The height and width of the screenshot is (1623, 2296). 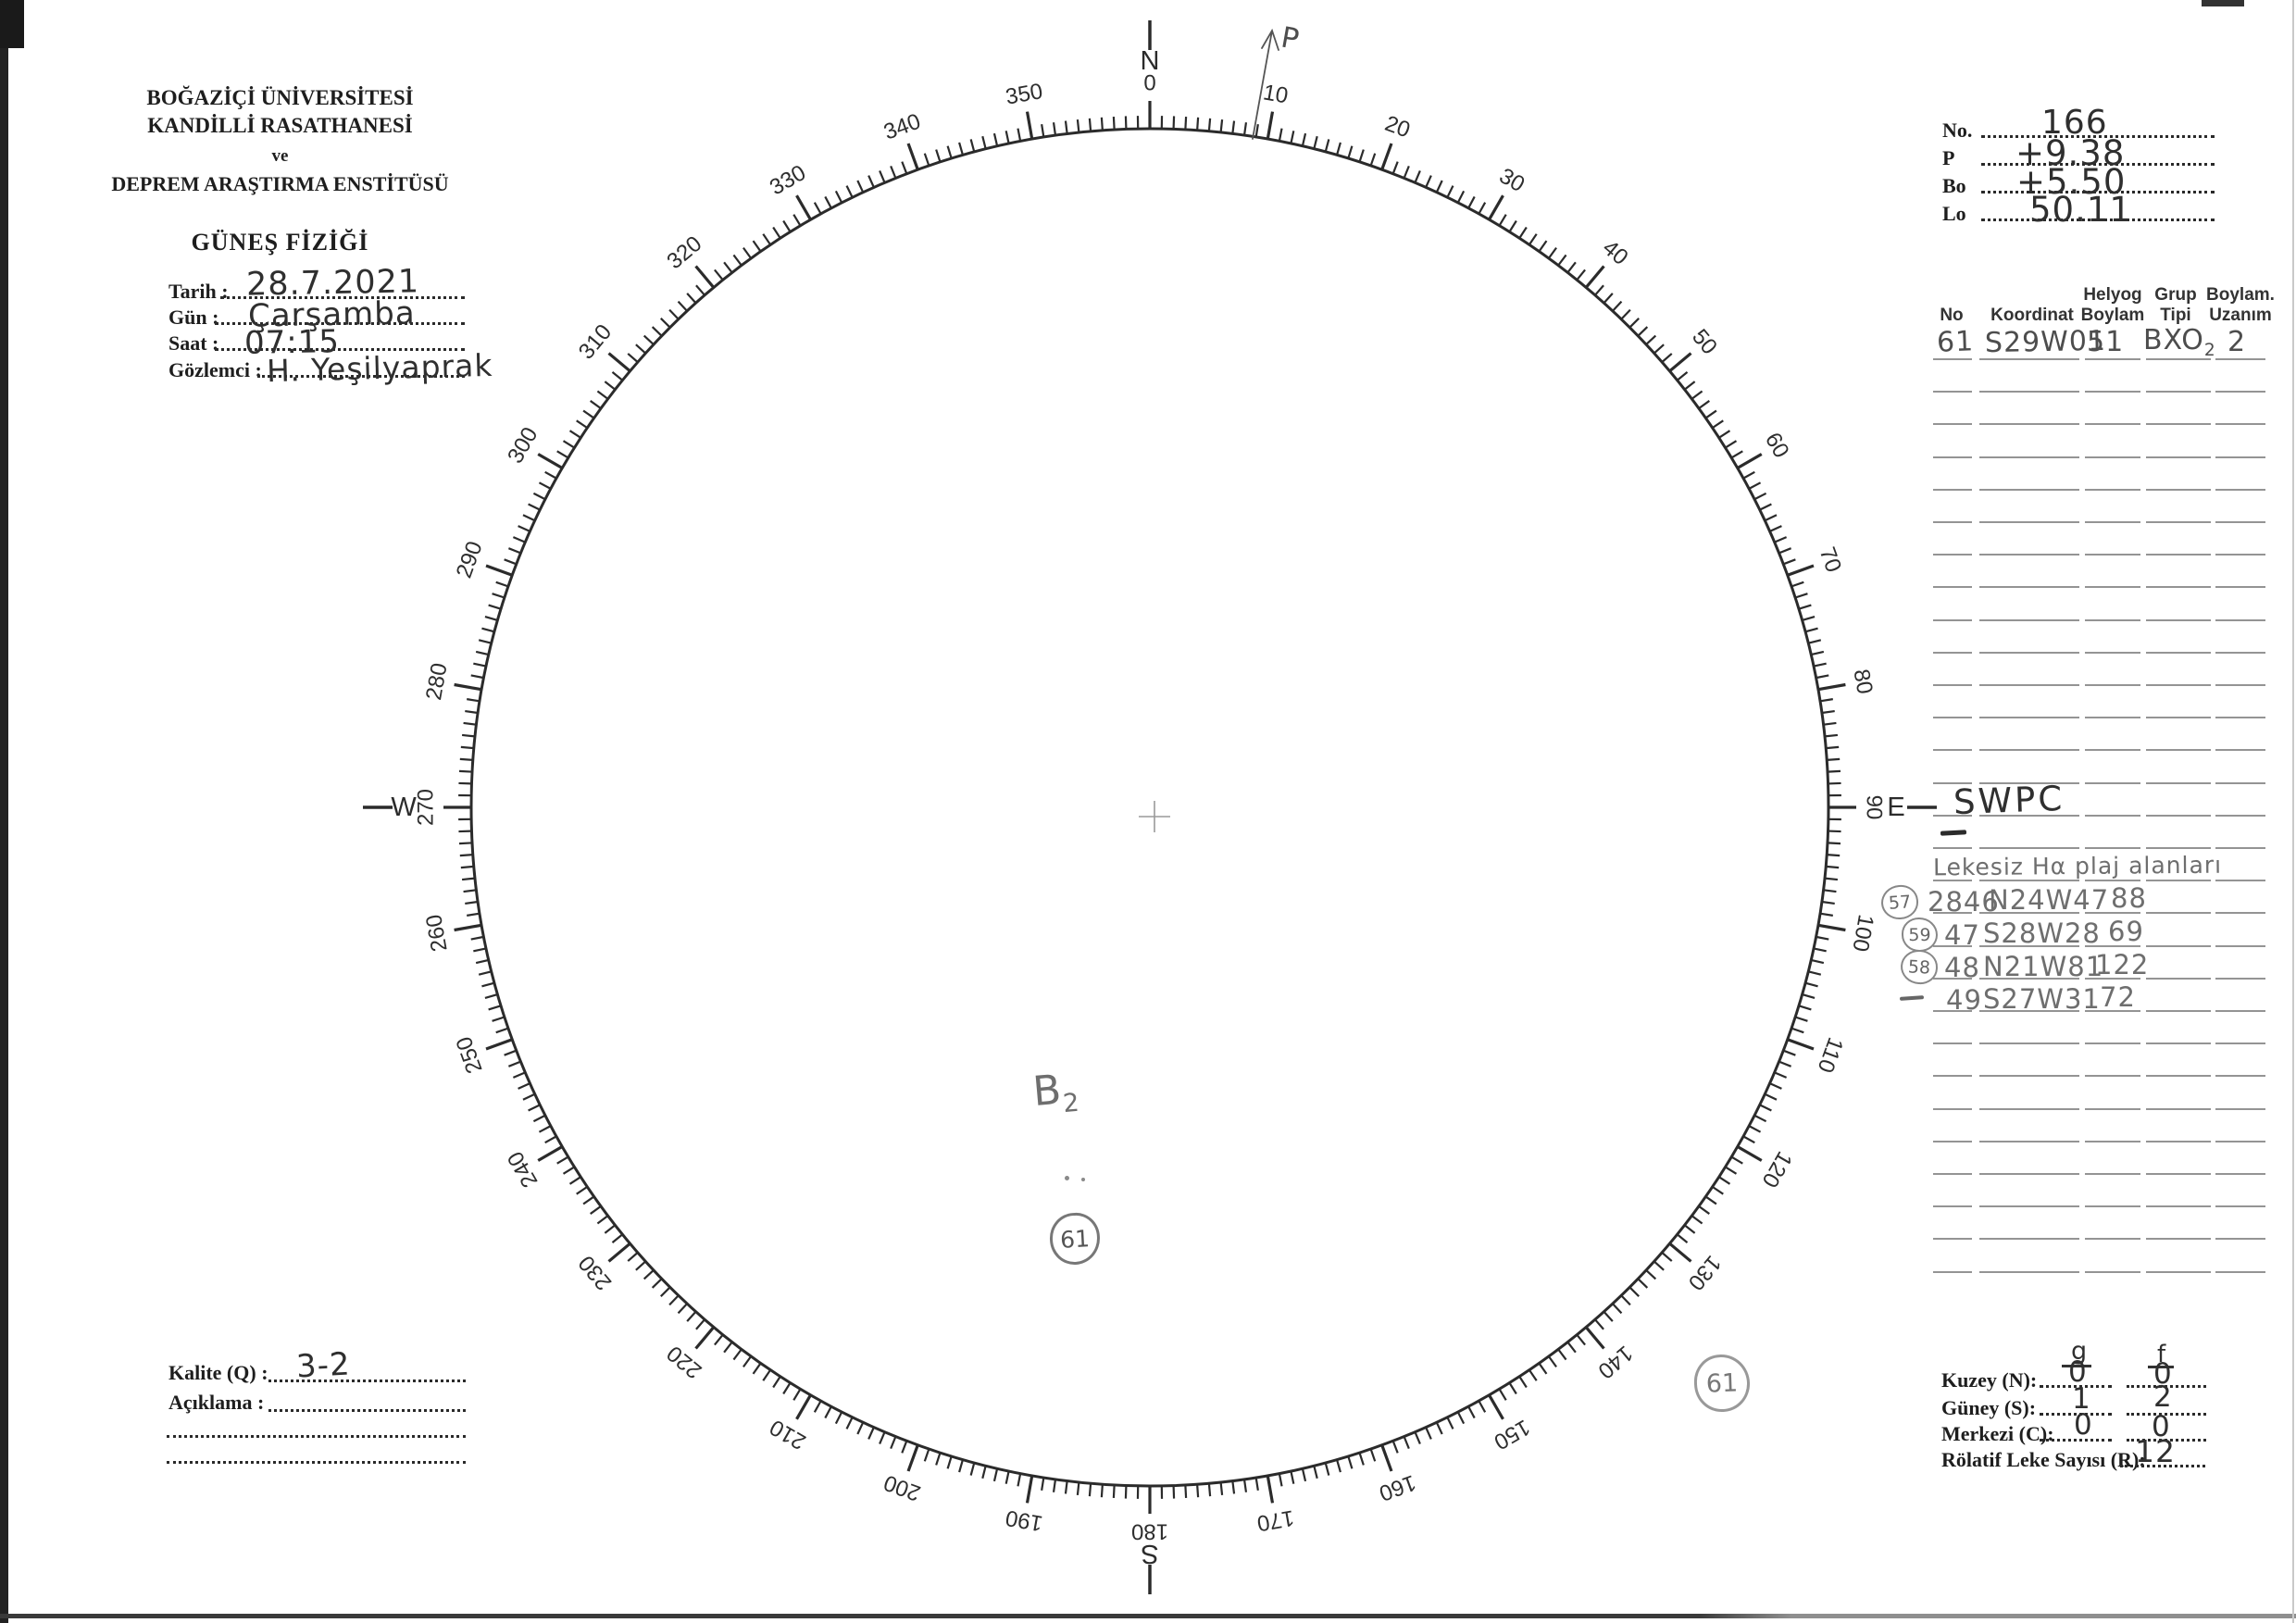 What do you see at coordinates (2078, 1372) in the screenshot?
I see `north-g-value: 0` at bounding box center [2078, 1372].